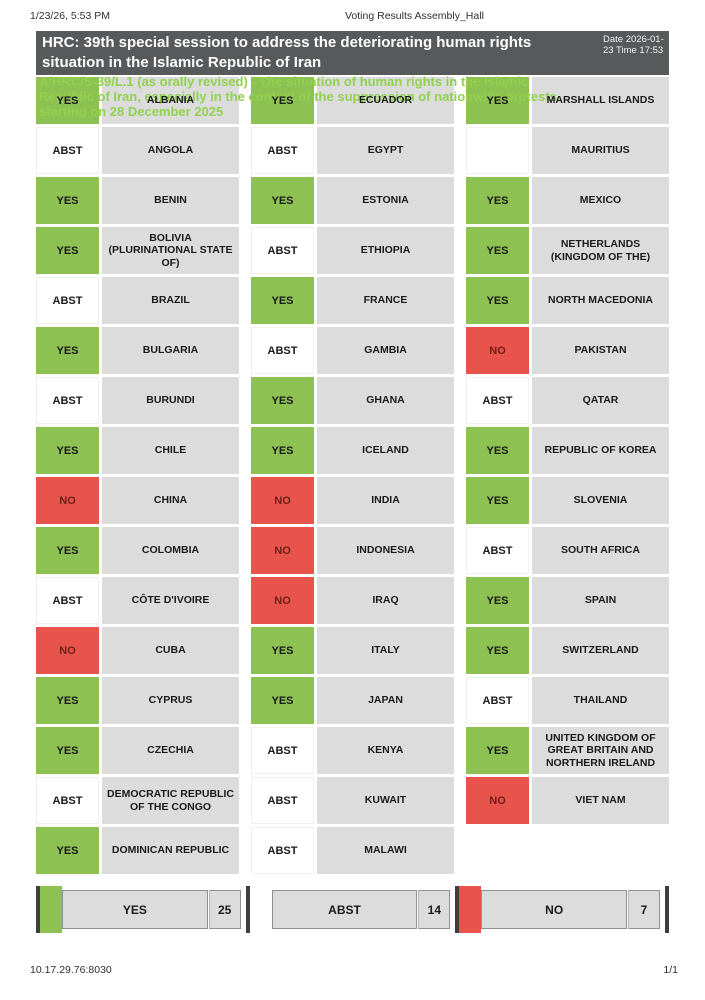 This screenshot has width=705, height=1000. Describe the element at coordinates (352, 100) in the screenshot. I see `table-row: YES ALBANIA YES ECUADOR YES MARSHALL ISLANDS` at that location.